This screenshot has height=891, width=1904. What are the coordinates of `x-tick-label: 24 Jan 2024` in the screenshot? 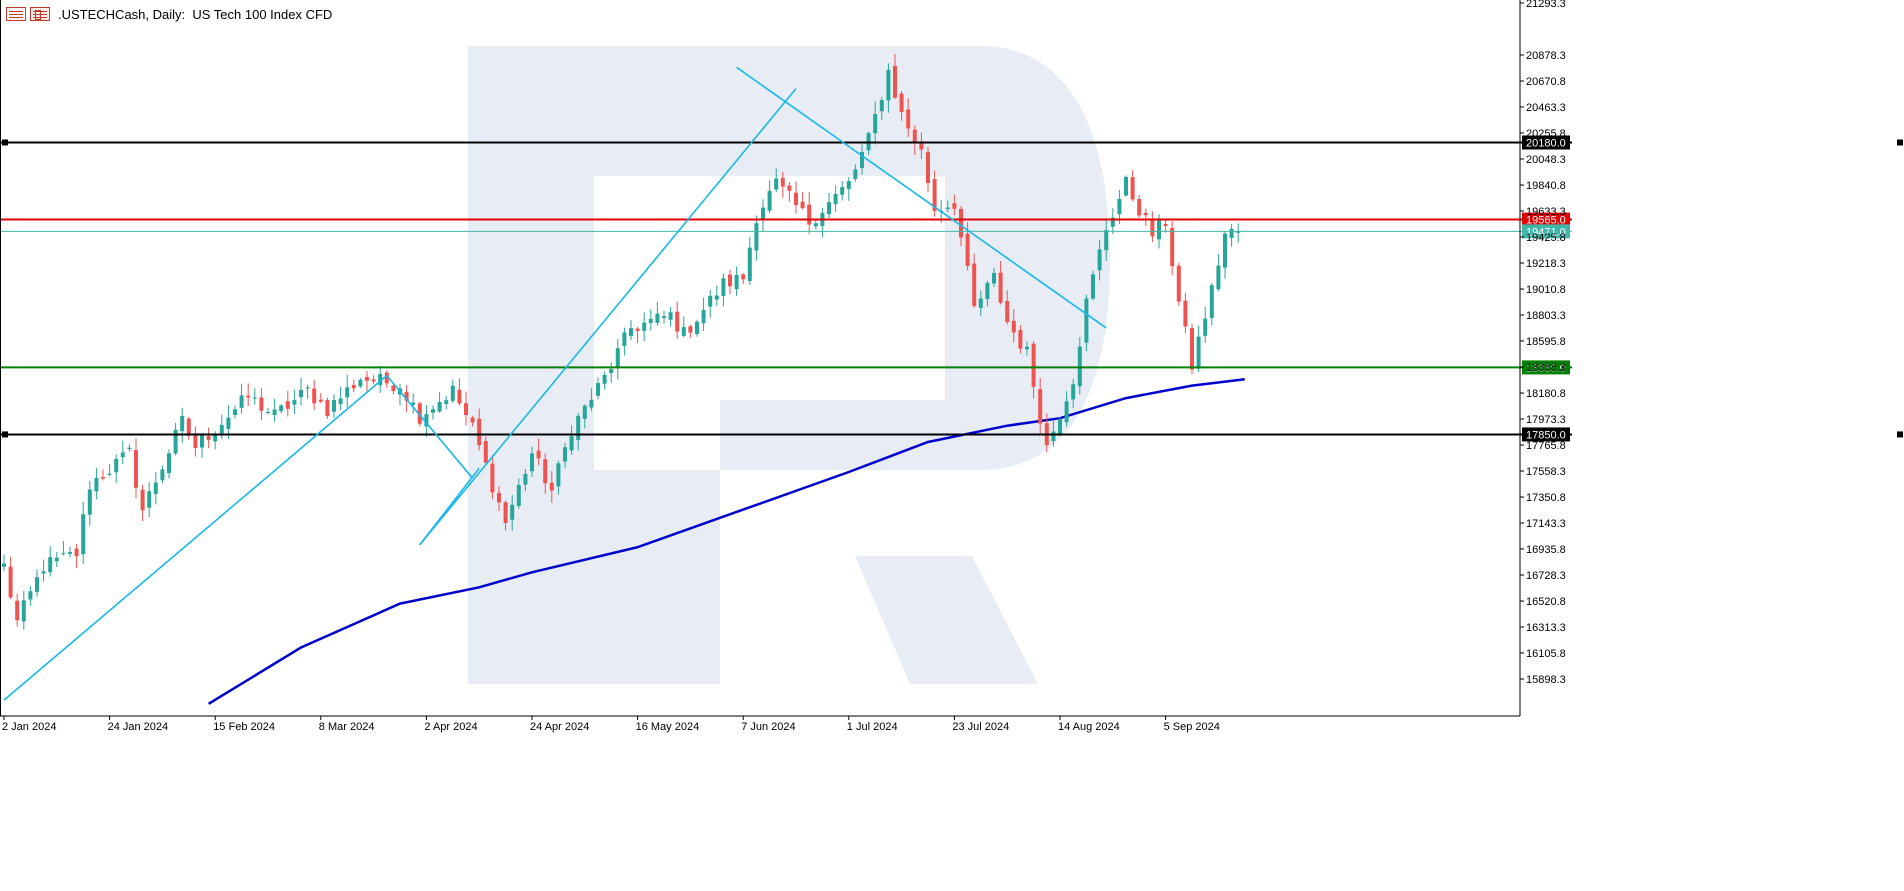 It's located at (138, 727).